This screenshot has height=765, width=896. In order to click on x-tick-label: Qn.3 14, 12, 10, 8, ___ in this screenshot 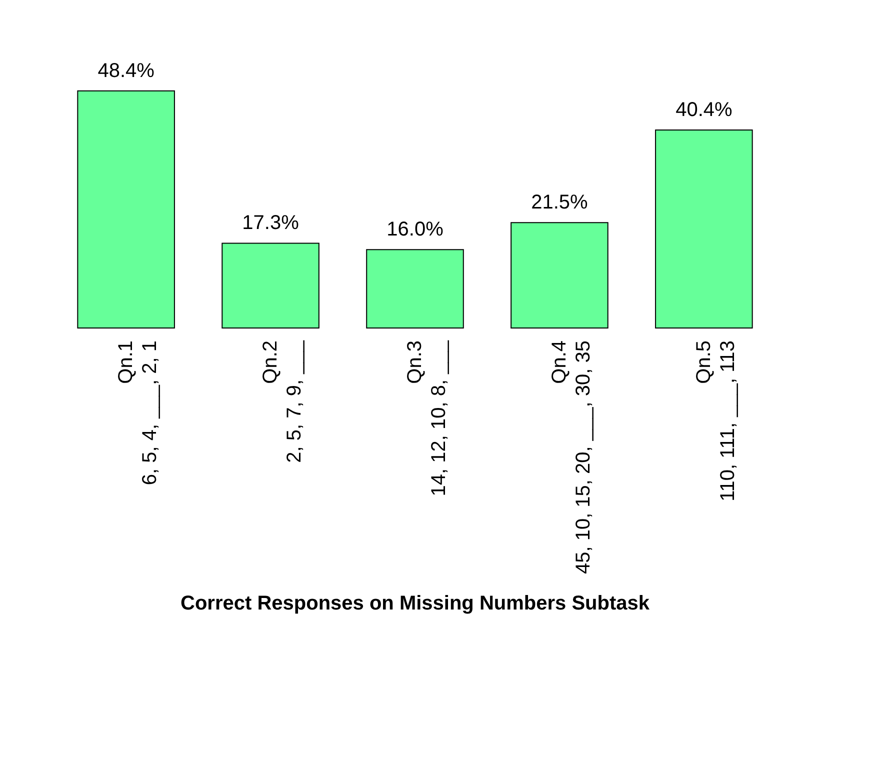, I will do `click(427, 418)`.